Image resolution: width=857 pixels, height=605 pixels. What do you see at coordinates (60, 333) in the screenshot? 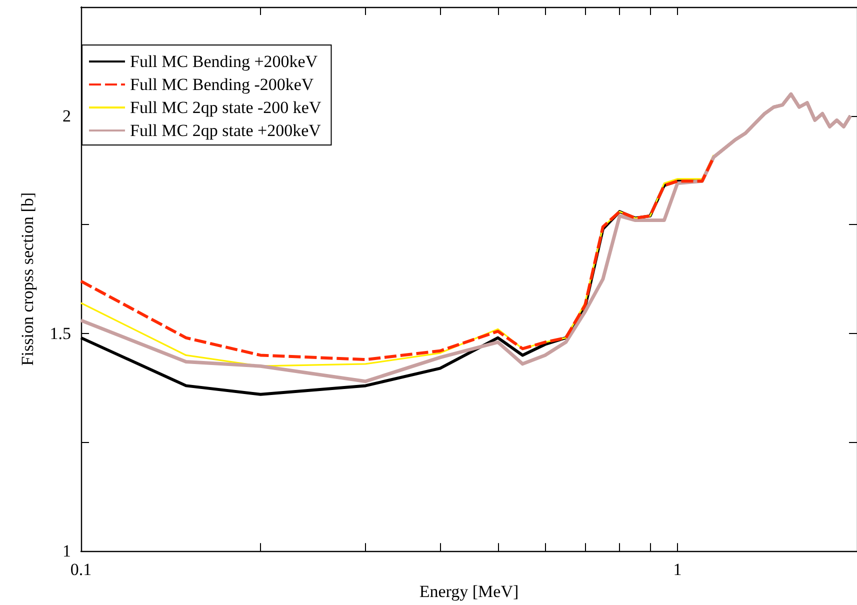
I see `y-tick-label: 1.5` at bounding box center [60, 333].